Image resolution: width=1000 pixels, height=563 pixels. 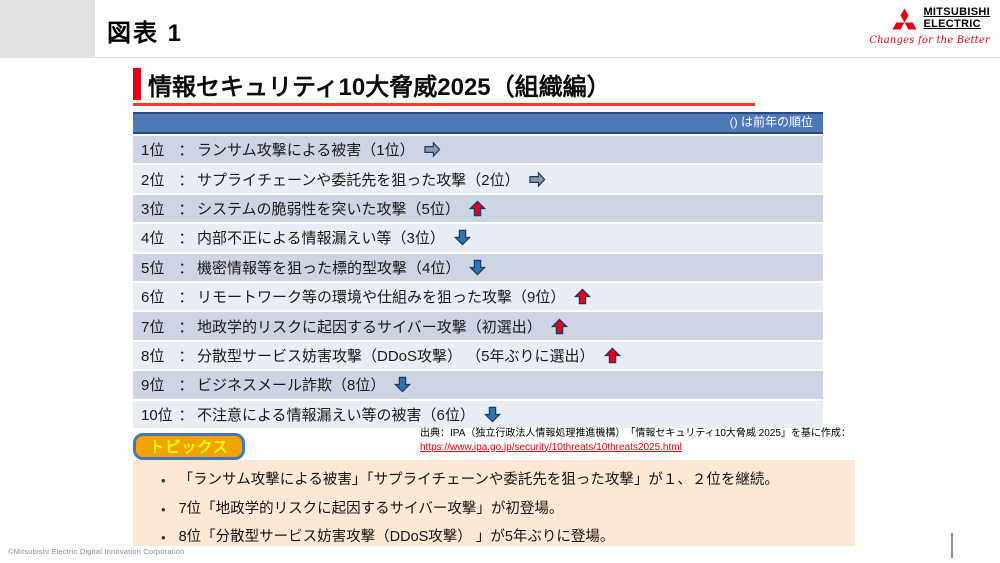 I want to click on threat-rank: 4位, so click(x=153, y=239).